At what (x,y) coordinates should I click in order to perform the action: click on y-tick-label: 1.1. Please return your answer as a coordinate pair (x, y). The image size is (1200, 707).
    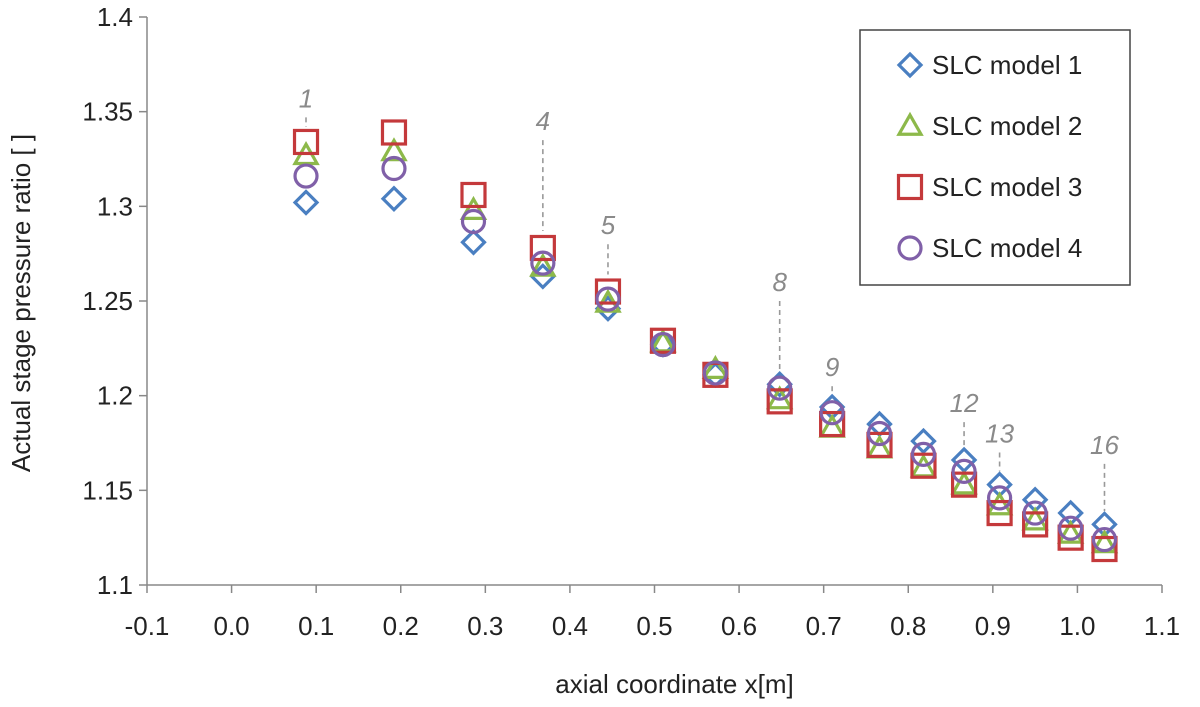
    Looking at the image, I should click on (115, 585).